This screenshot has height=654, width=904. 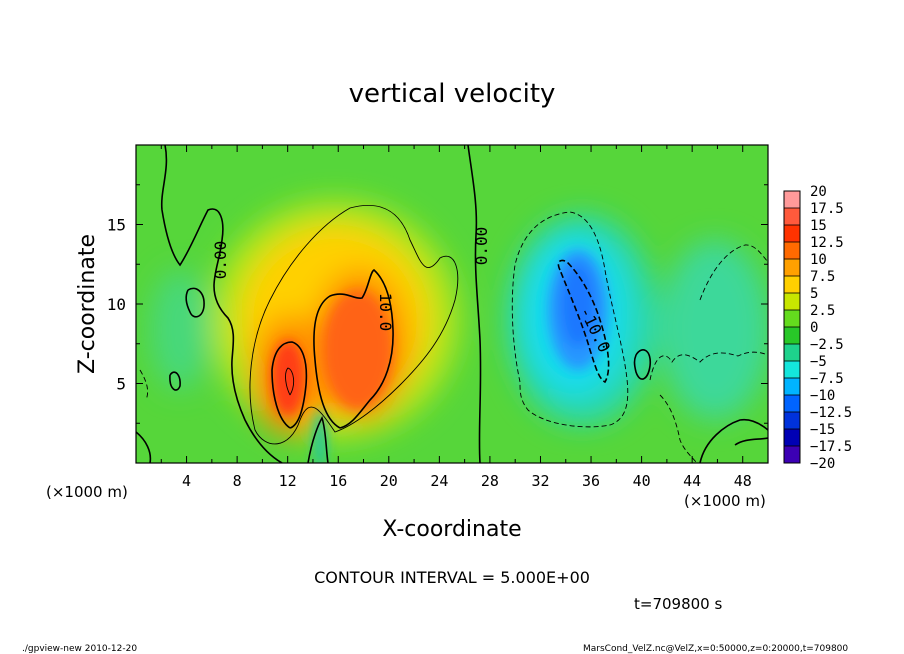 I want to click on x-axis-unit: (×1000 m), so click(x=725, y=501).